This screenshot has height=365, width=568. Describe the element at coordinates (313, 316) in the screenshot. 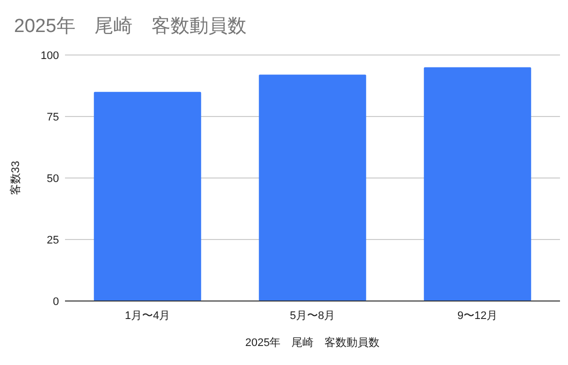

I see `x-tick-label: 5月〜8月` at that location.